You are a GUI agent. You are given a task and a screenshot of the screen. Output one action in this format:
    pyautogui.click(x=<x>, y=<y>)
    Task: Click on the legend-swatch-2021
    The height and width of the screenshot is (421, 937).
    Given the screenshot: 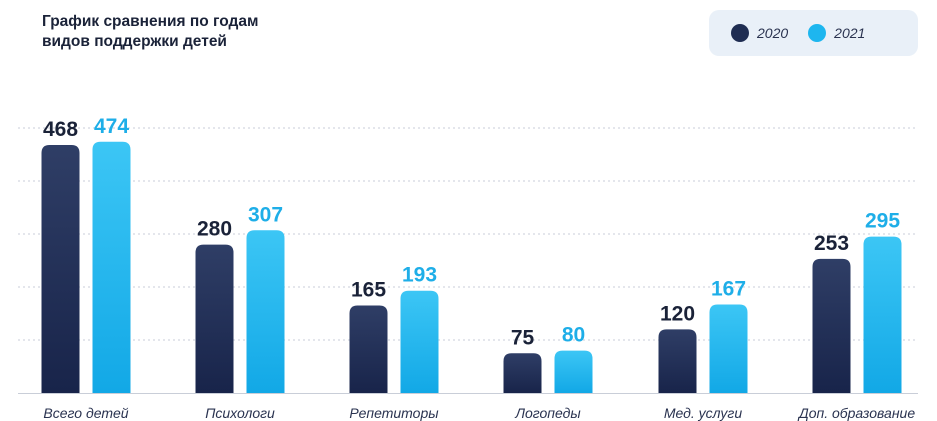 What is the action you would take?
    pyautogui.click(x=817, y=33)
    